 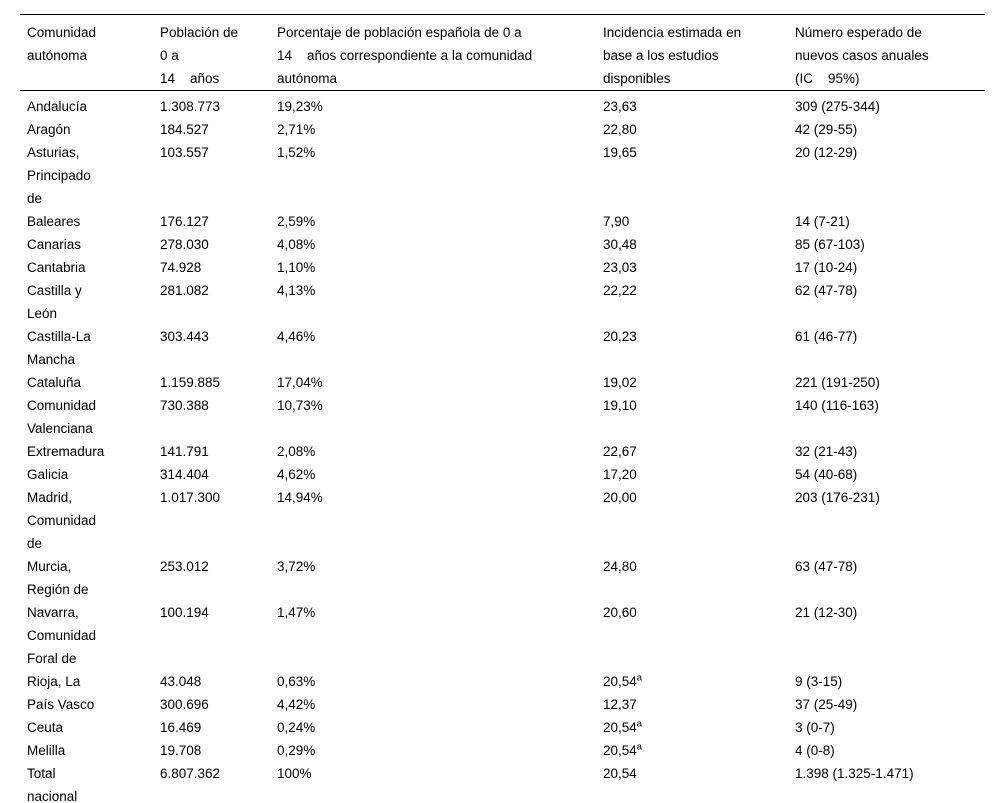 I want to click on cell-poblacion: 730.388, so click(x=184, y=405).